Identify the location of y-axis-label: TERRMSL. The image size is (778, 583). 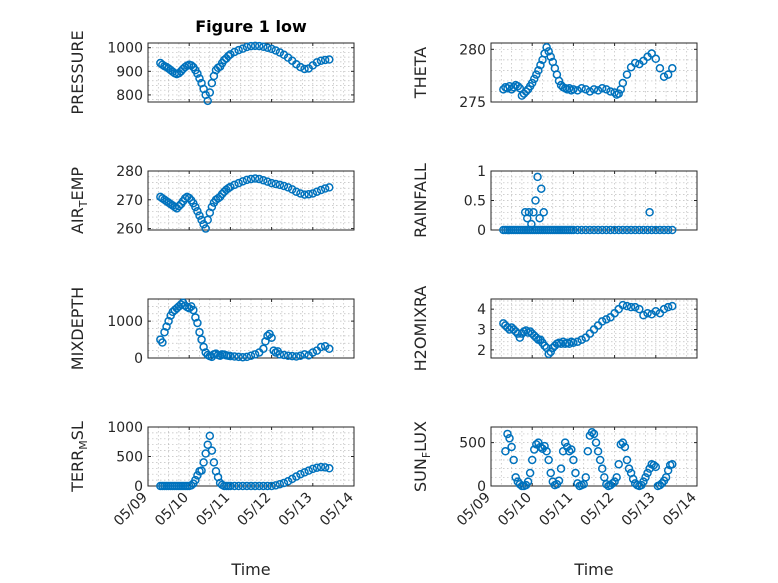
(79, 457).